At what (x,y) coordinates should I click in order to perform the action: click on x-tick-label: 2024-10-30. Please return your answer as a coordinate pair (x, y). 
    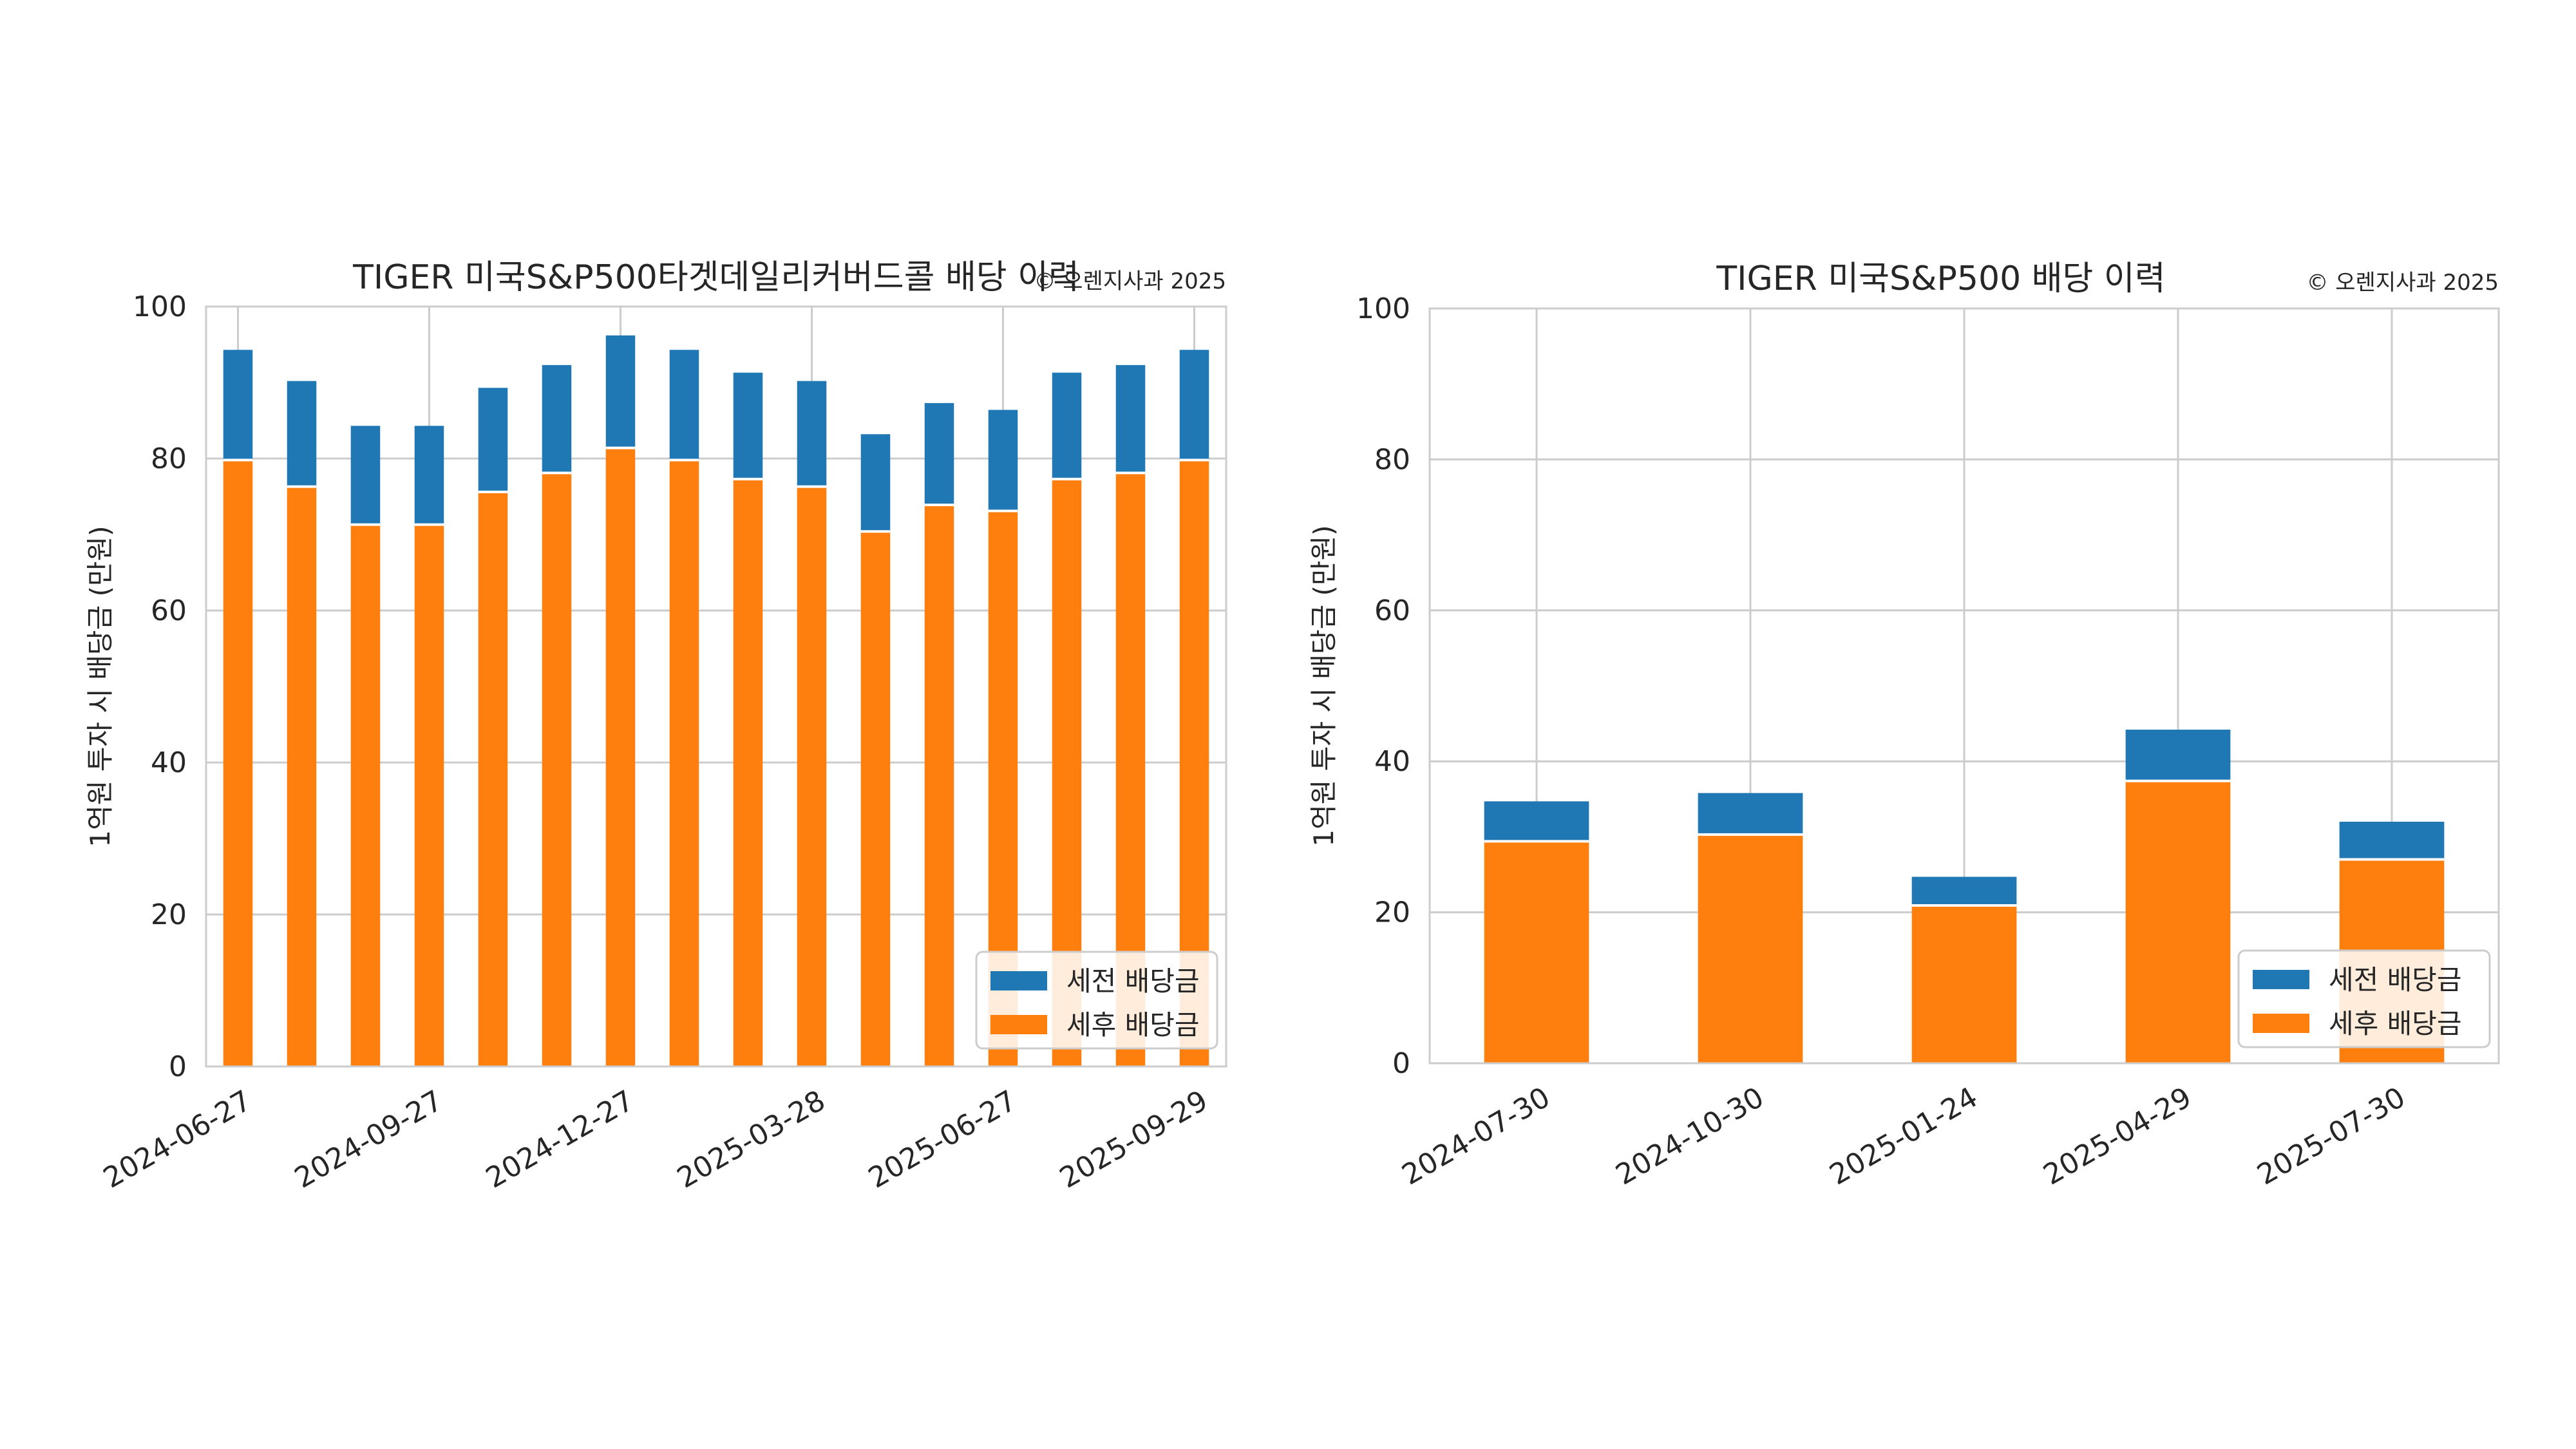
    Looking at the image, I should click on (1690, 1136).